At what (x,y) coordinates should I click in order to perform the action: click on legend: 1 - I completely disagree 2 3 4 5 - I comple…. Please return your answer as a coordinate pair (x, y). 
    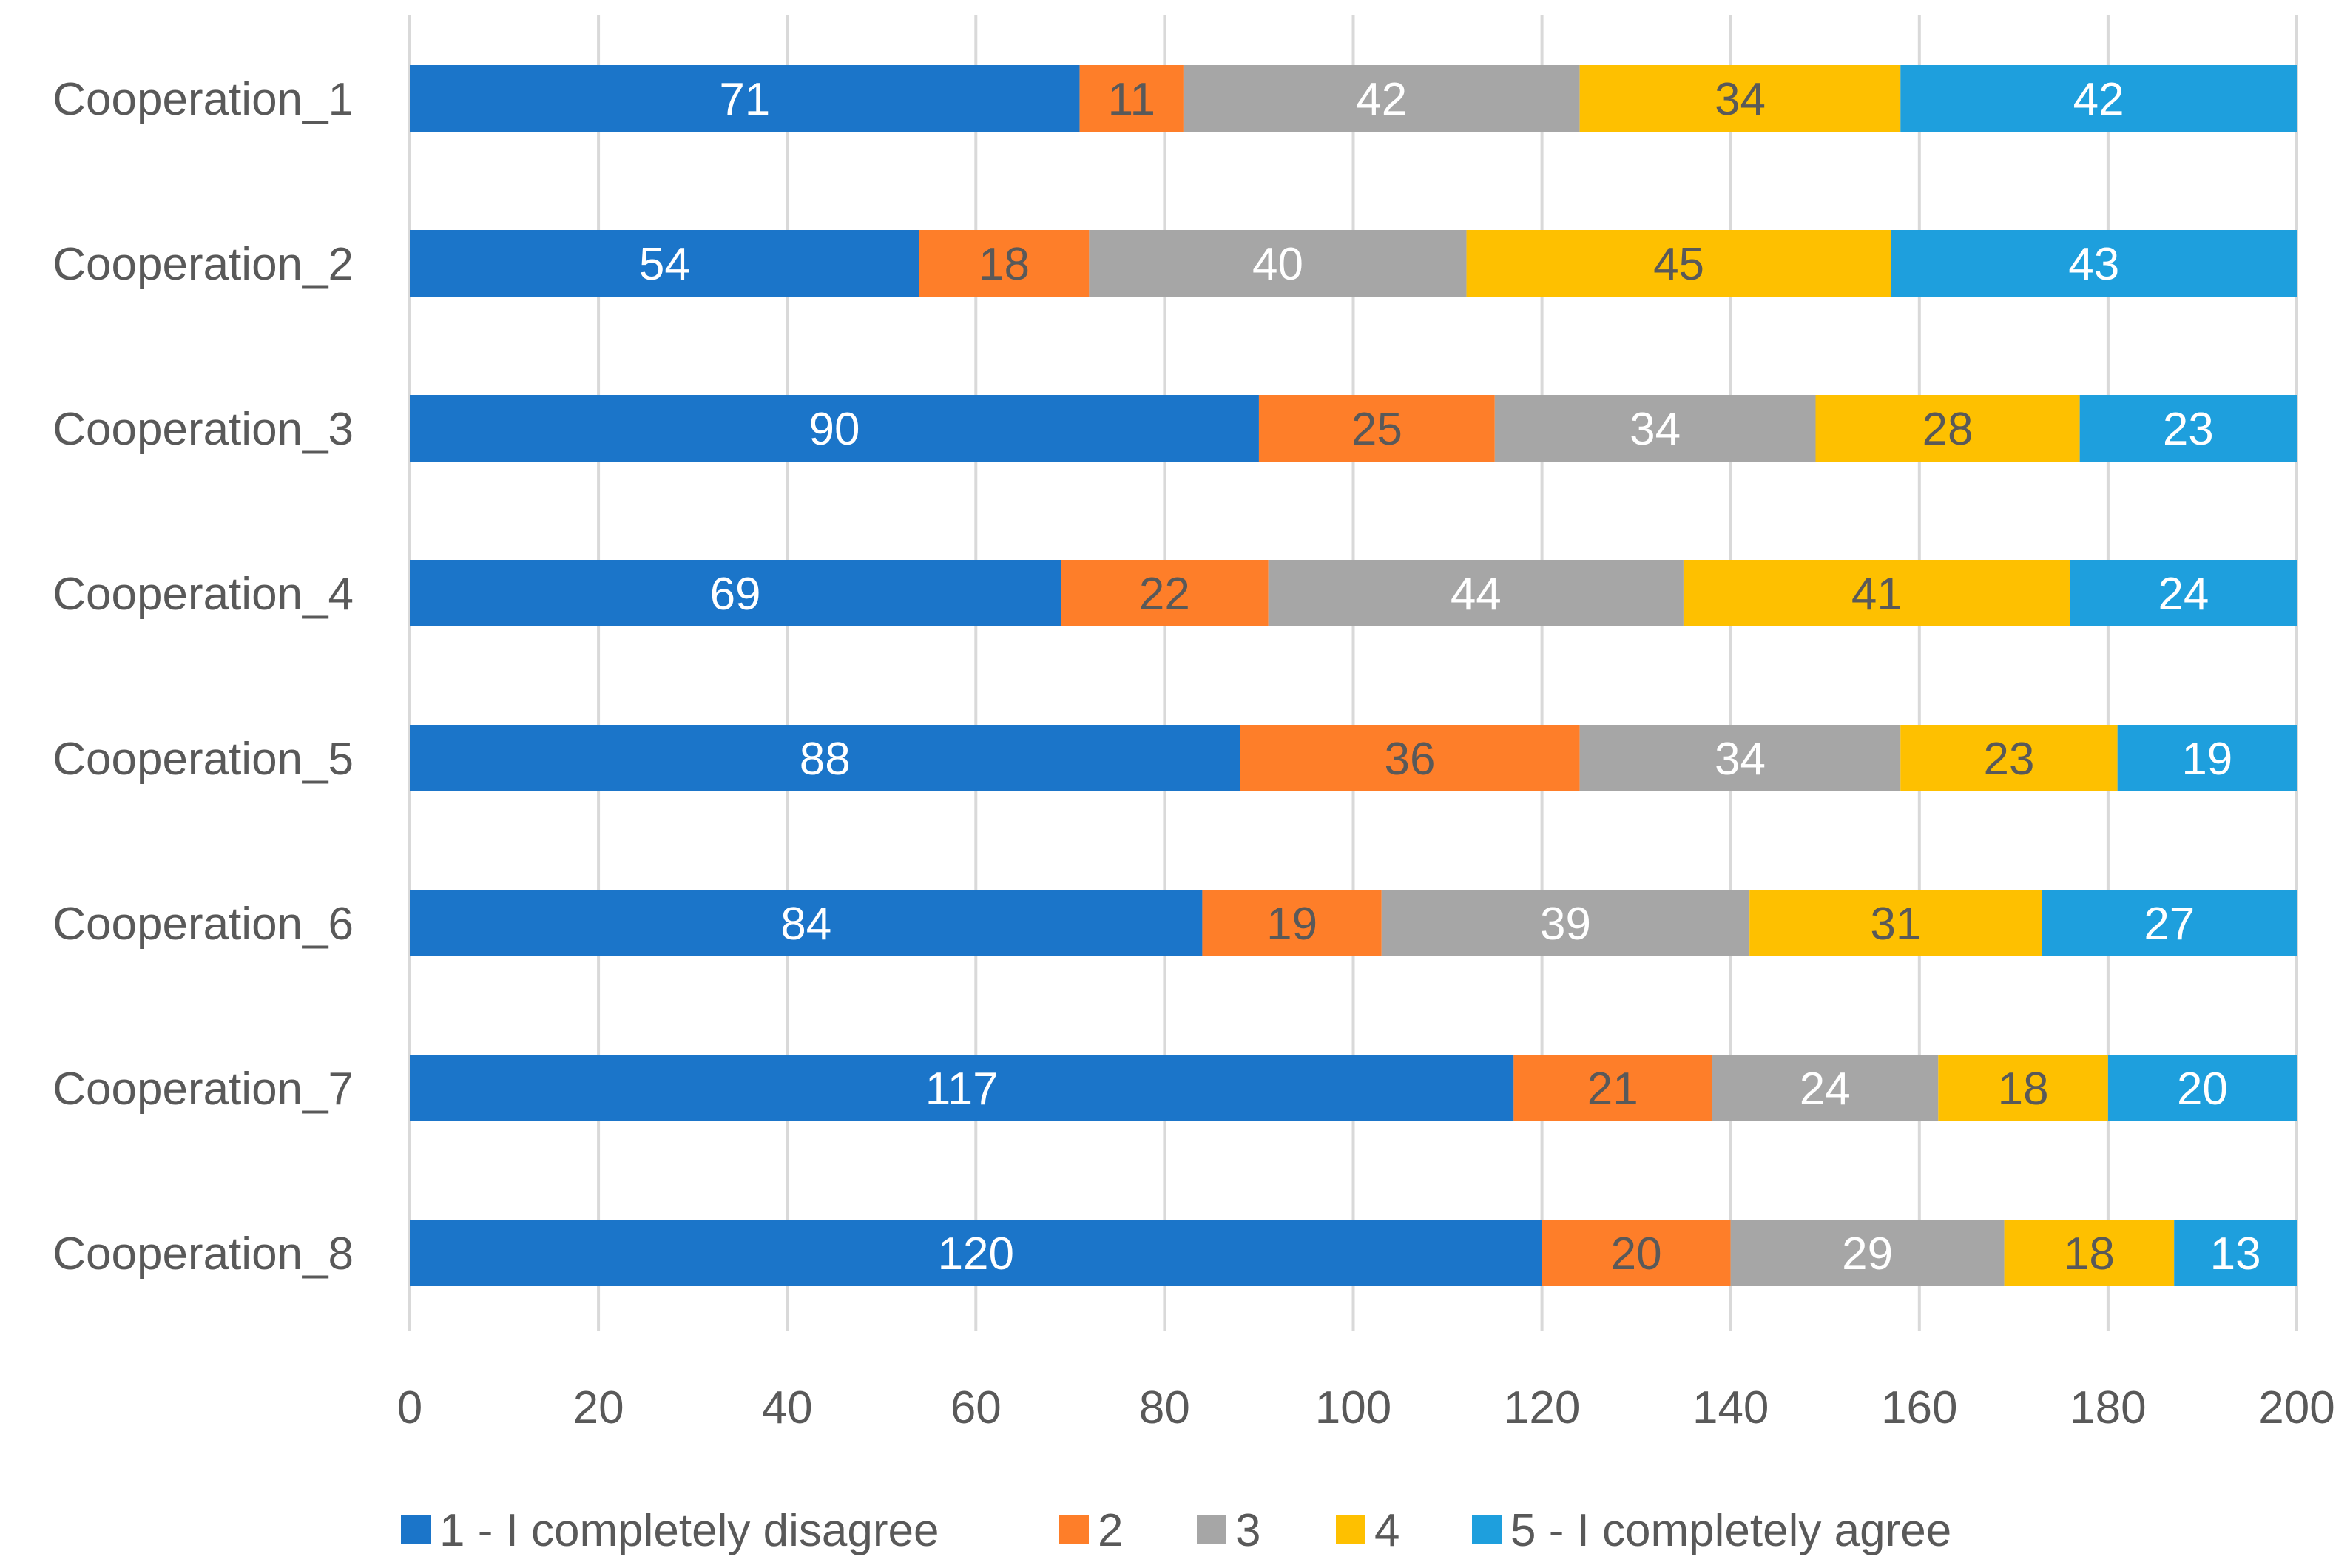
    Looking at the image, I should click on (1176, 1530).